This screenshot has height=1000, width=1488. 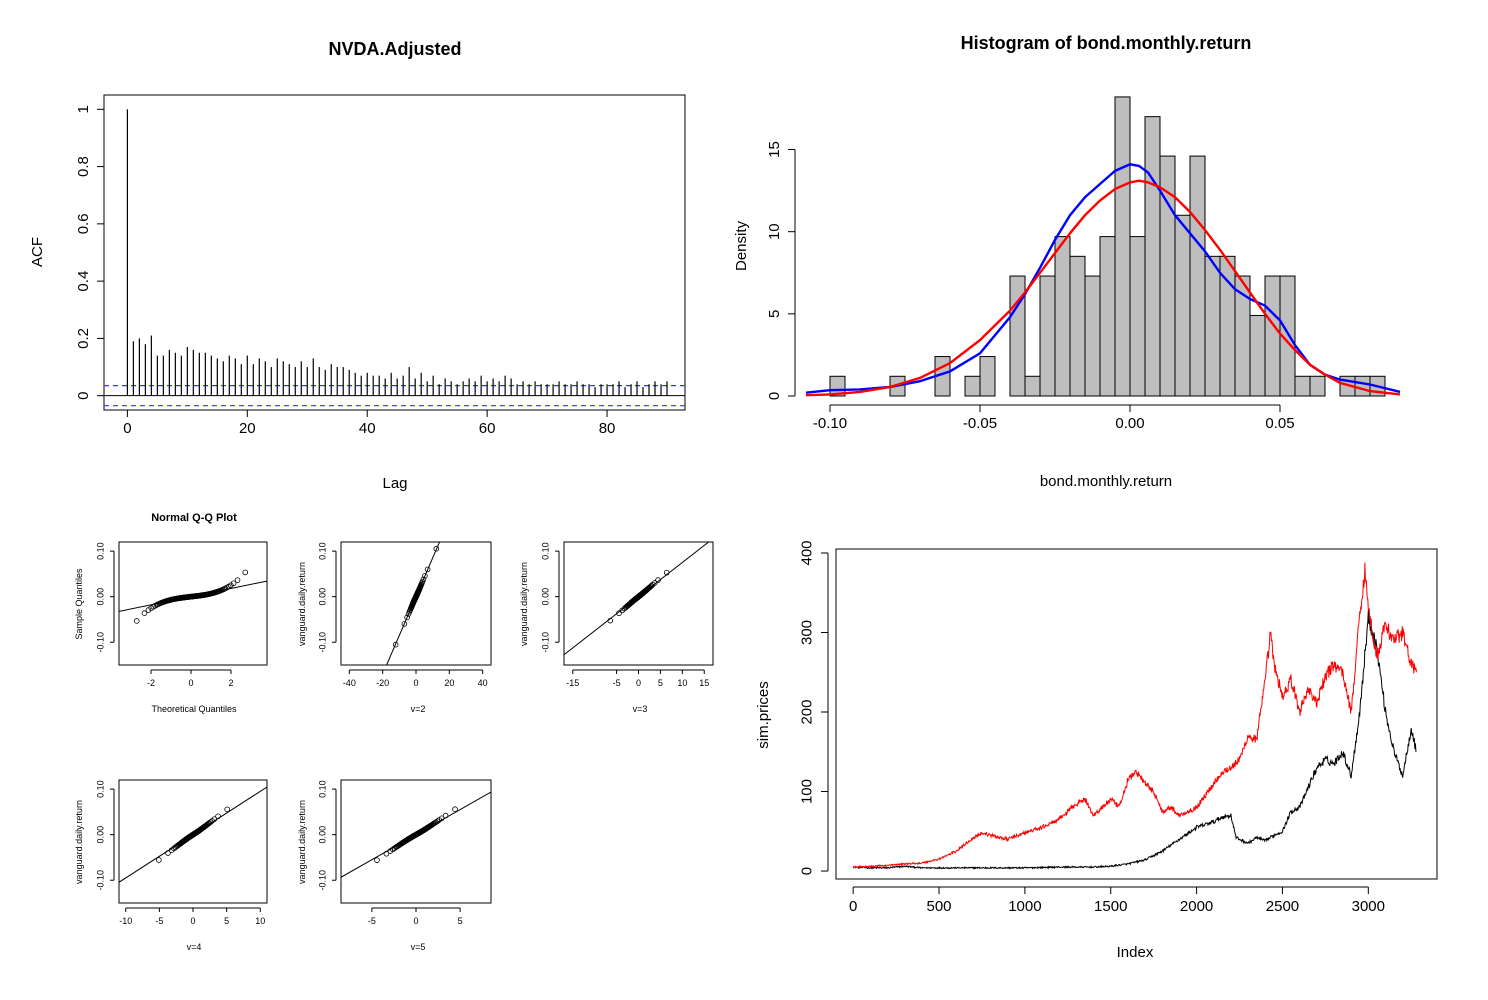 What do you see at coordinates (1135, 740) in the screenshot?
I see `sim-series-black` at bounding box center [1135, 740].